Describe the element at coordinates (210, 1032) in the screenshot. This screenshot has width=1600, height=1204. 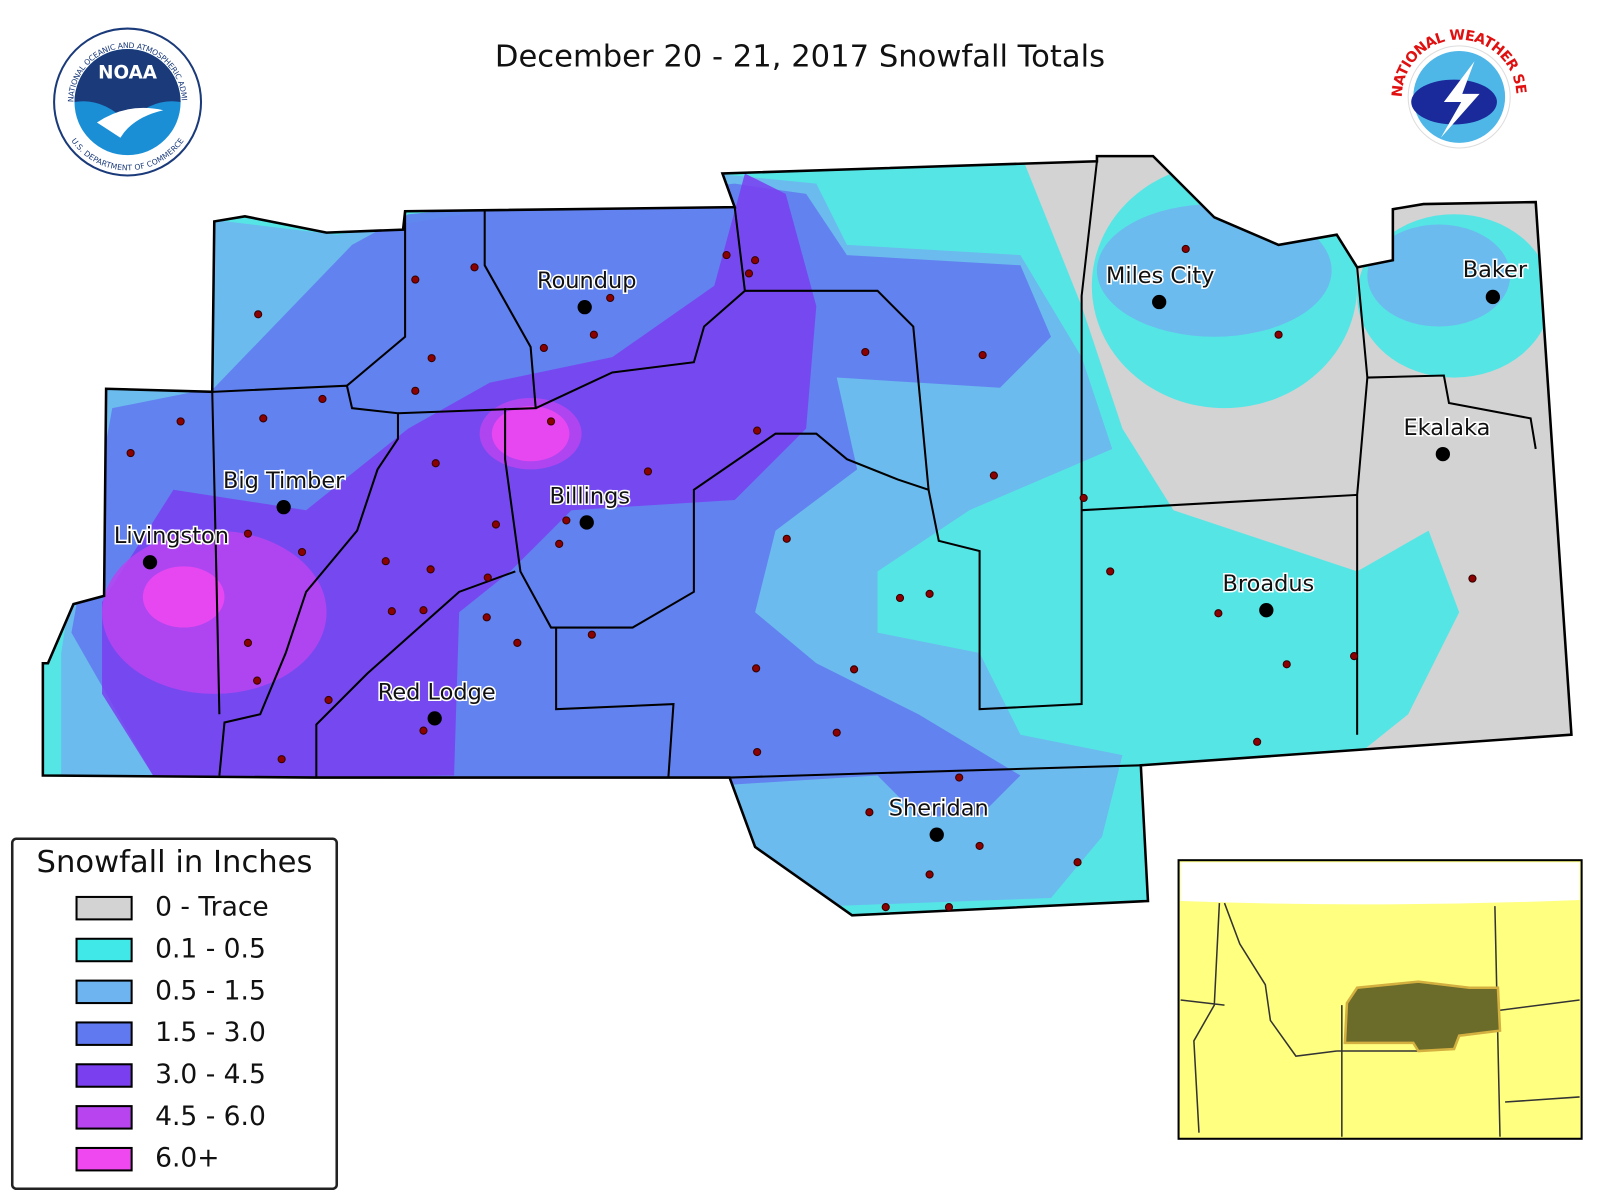
I see `legend-label: 1.5 - 3.0` at that location.